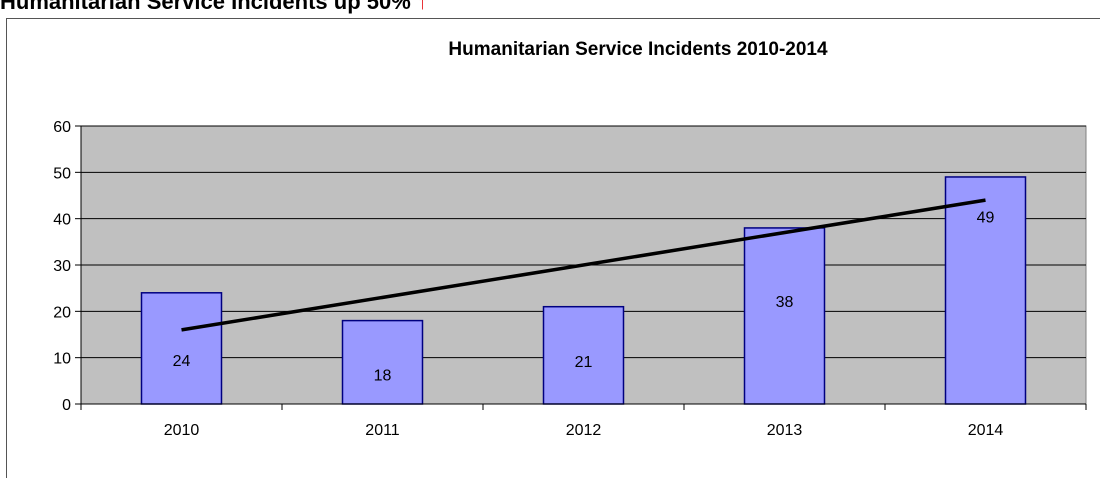  Describe the element at coordinates (785, 430) in the screenshot. I see `x-tick-label: 2013` at that location.